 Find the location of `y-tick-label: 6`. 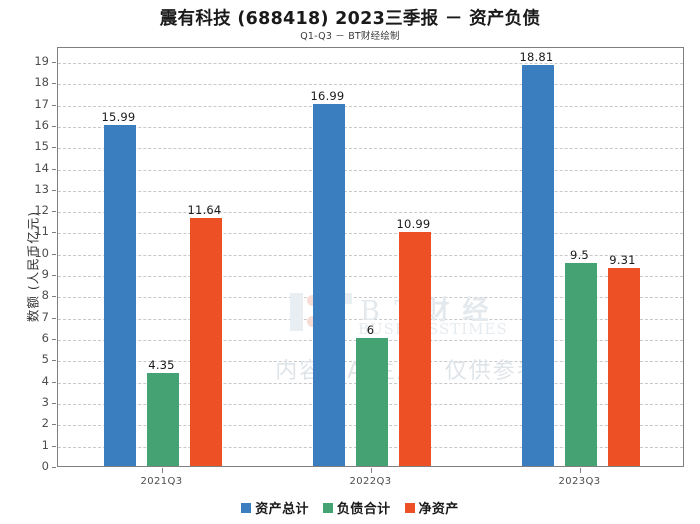

y-tick-label: 6 is located at coordinates (45, 338).